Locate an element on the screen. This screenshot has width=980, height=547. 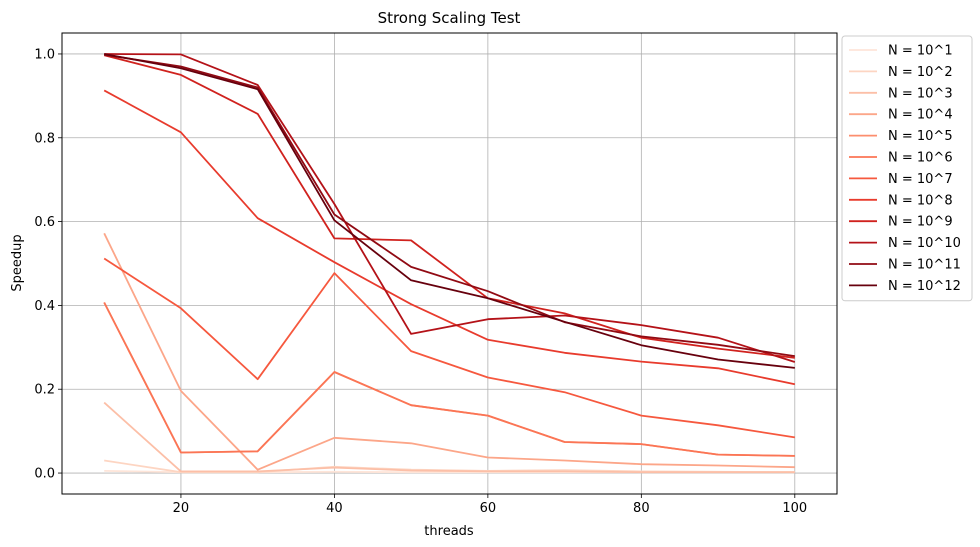
legend-label: N = 10^11 is located at coordinates (924, 265).